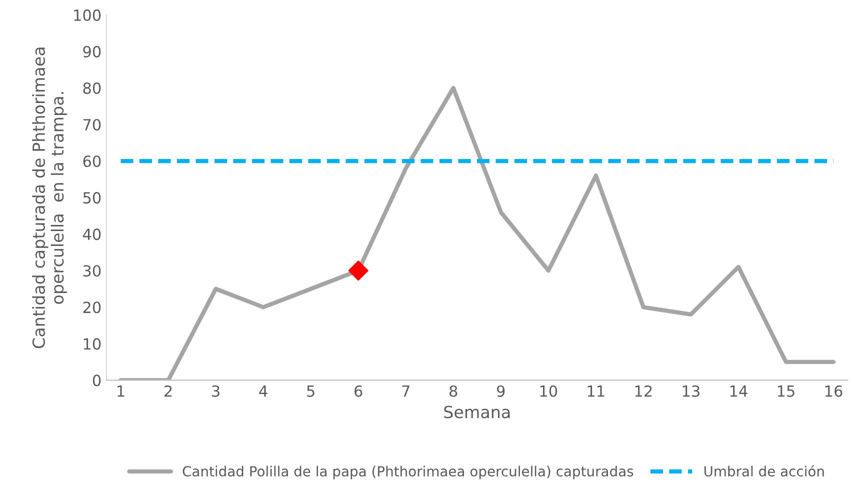 Image resolution: width=852 pixels, height=497 pixels. What do you see at coordinates (408, 473) in the screenshot?
I see `legend-label: Cantidad Polilla de la papa (Phthorimaea operculella) capturadas` at bounding box center [408, 473].